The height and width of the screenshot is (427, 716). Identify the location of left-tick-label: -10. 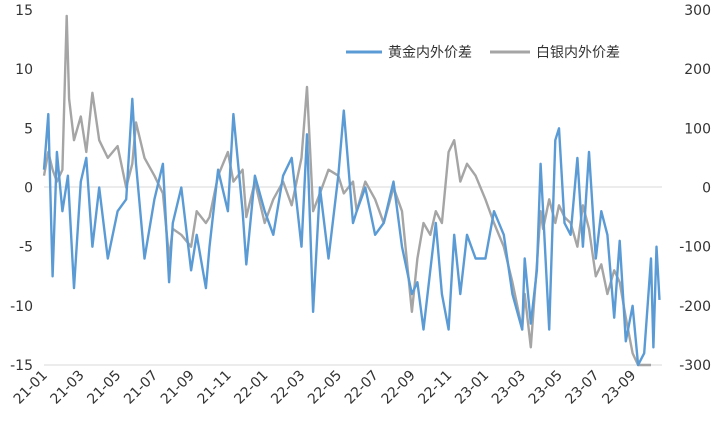
(21, 307).